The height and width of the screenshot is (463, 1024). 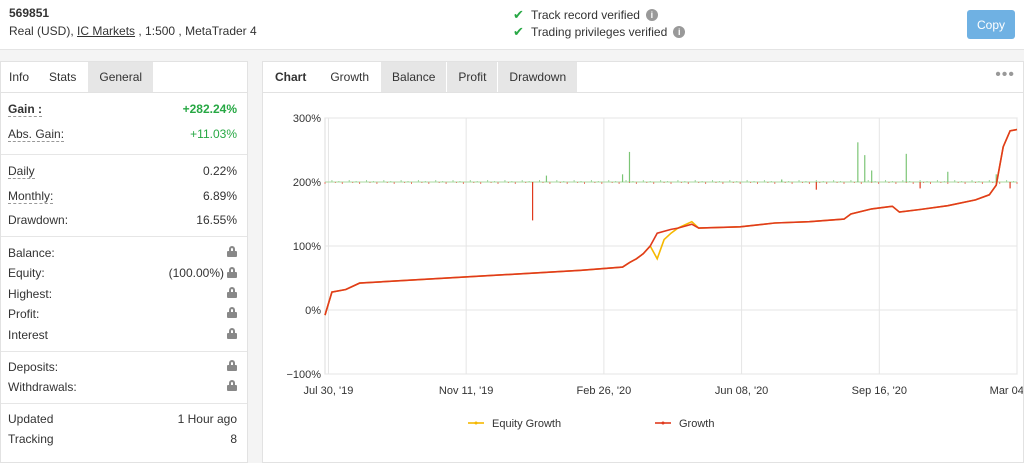 I want to click on stat-label: Deposits:, so click(x=33, y=367).